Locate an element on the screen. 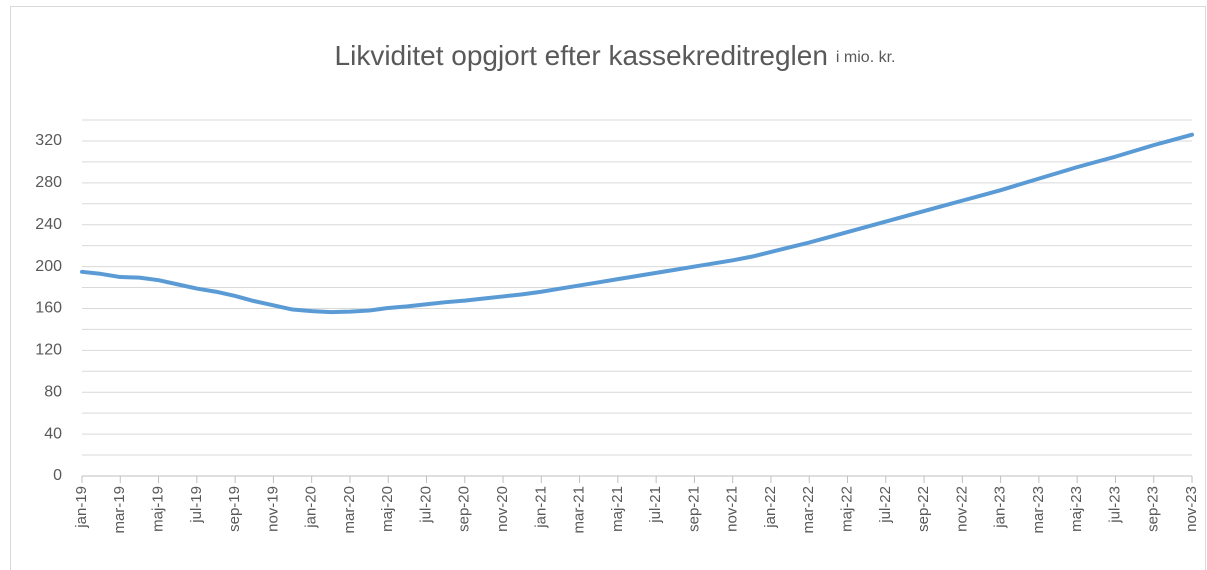 The width and height of the screenshot is (1207, 570). x-tick-label: mar-20 is located at coordinates (349, 510).